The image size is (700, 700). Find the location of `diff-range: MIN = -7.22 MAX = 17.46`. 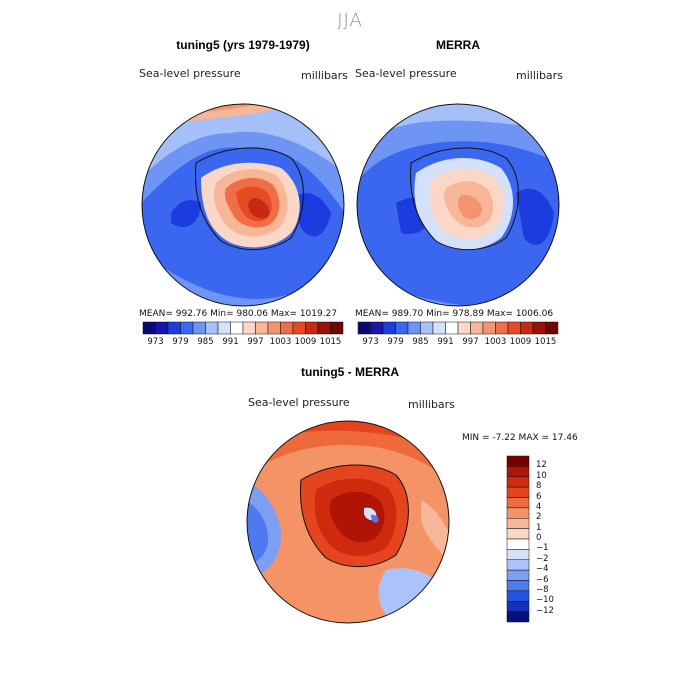

diff-range: MIN = -7.22 MAX = 17.46 is located at coordinates (520, 438).